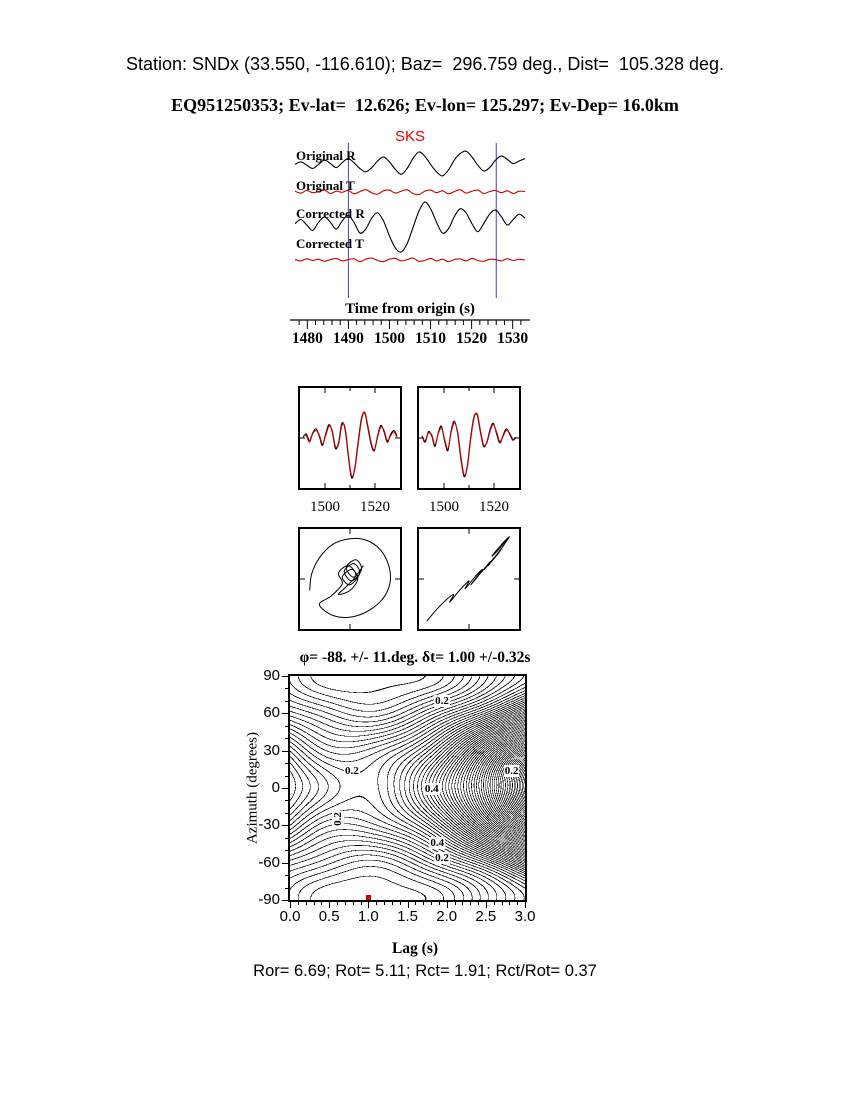  I want to click on lag-tick-label: 1.0, so click(368, 916).